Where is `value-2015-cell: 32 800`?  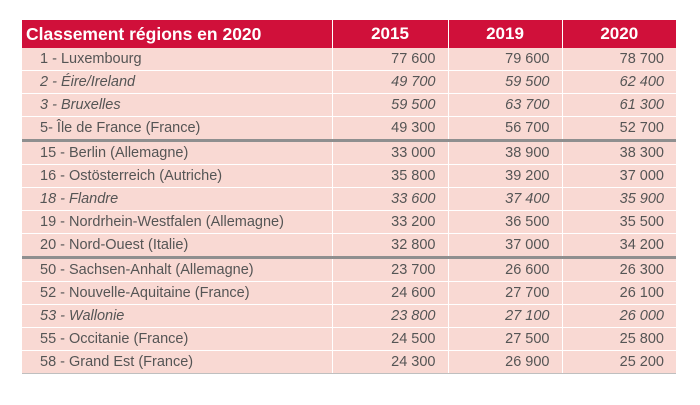 value-2015-cell: 32 800 is located at coordinates (390, 245).